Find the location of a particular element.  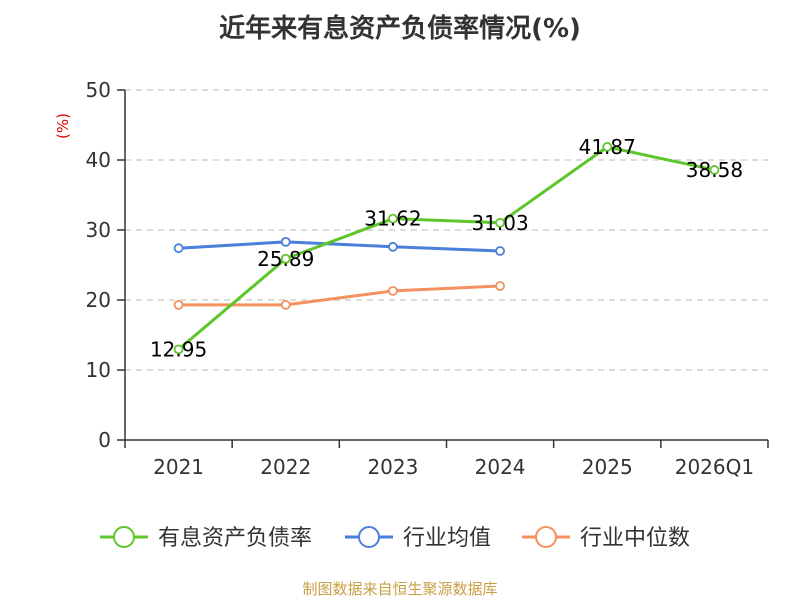

data-label-3: 31.03 is located at coordinates (499, 223).